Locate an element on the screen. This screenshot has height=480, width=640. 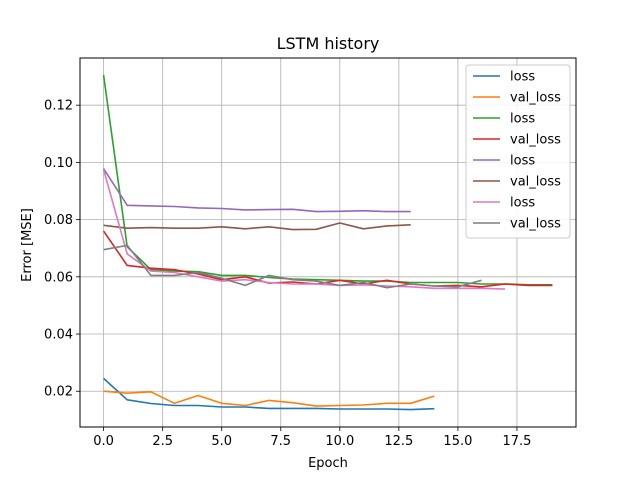
x-axis-label: Epoch is located at coordinates (328, 463).